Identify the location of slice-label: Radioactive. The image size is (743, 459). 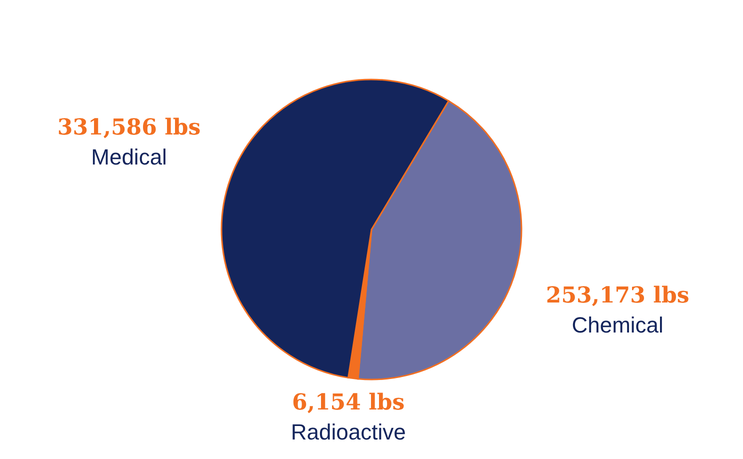
(348, 432).